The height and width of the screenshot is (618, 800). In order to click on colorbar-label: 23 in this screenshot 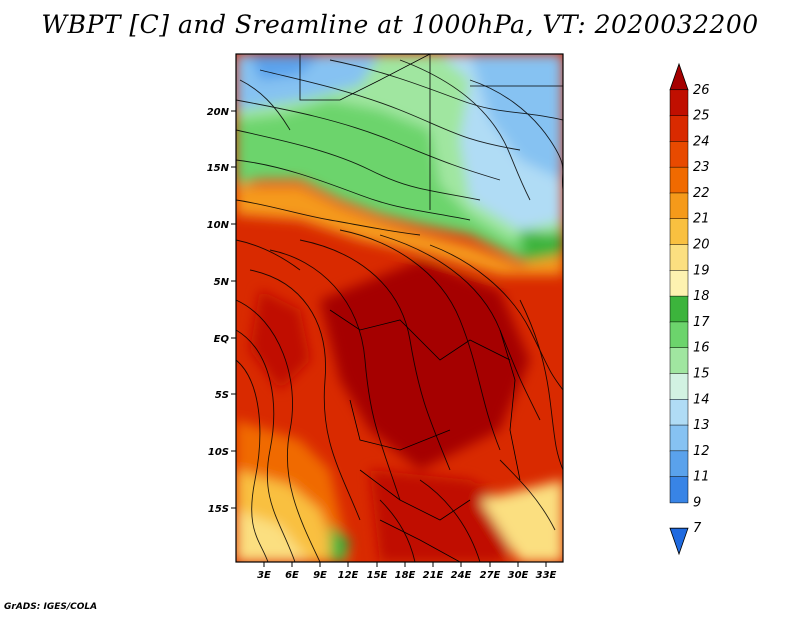, I will do `click(701, 167)`.